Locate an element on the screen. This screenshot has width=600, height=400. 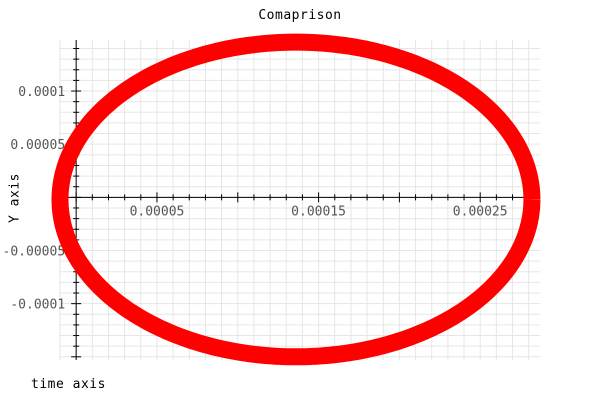
y-tick-label: 0.0001 is located at coordinates (41, 92).